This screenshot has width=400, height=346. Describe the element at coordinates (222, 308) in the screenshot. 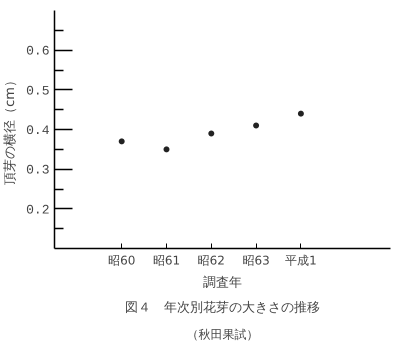

I see `text: 図４ 年次別花芽の大きさの推移` at that location.